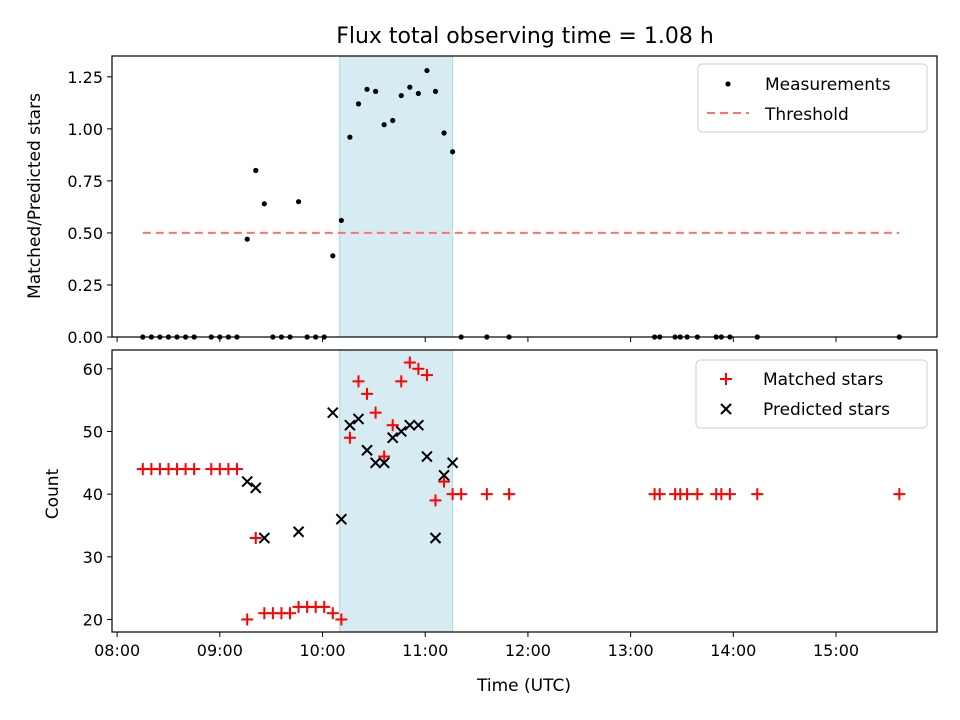 Image resolution: width=960 pixels, height=720 pixels. Describe the element at coordinates (85, 181) in the screenshot. I see `top-y-tick-label: 0.75` at that location.